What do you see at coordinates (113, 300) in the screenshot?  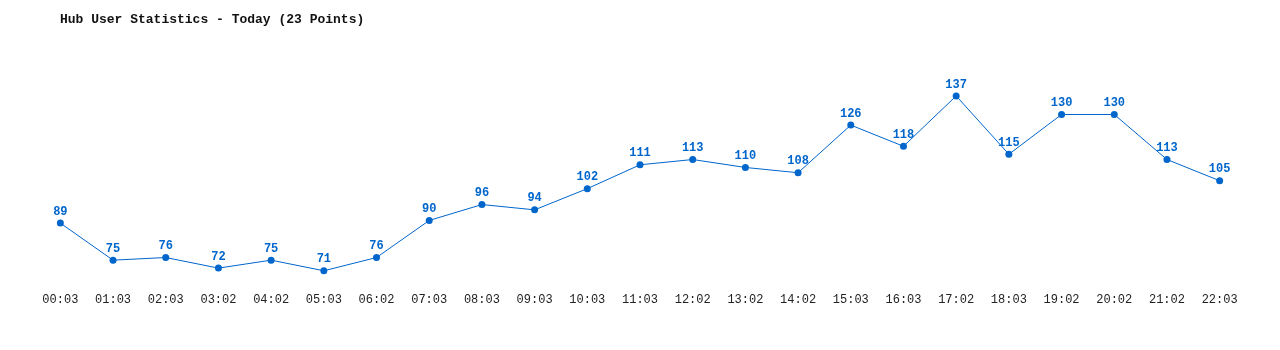 I see `x-tick-label: 01:03` at bounding box center [113, 300].